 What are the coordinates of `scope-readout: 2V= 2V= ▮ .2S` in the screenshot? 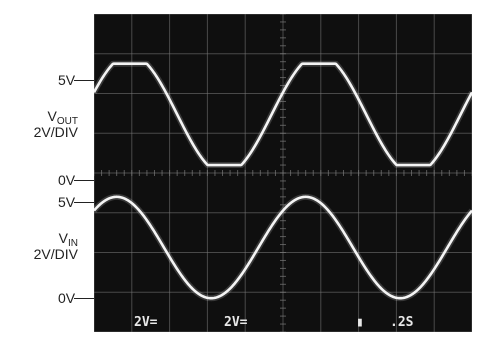 It's located at (274, 322).